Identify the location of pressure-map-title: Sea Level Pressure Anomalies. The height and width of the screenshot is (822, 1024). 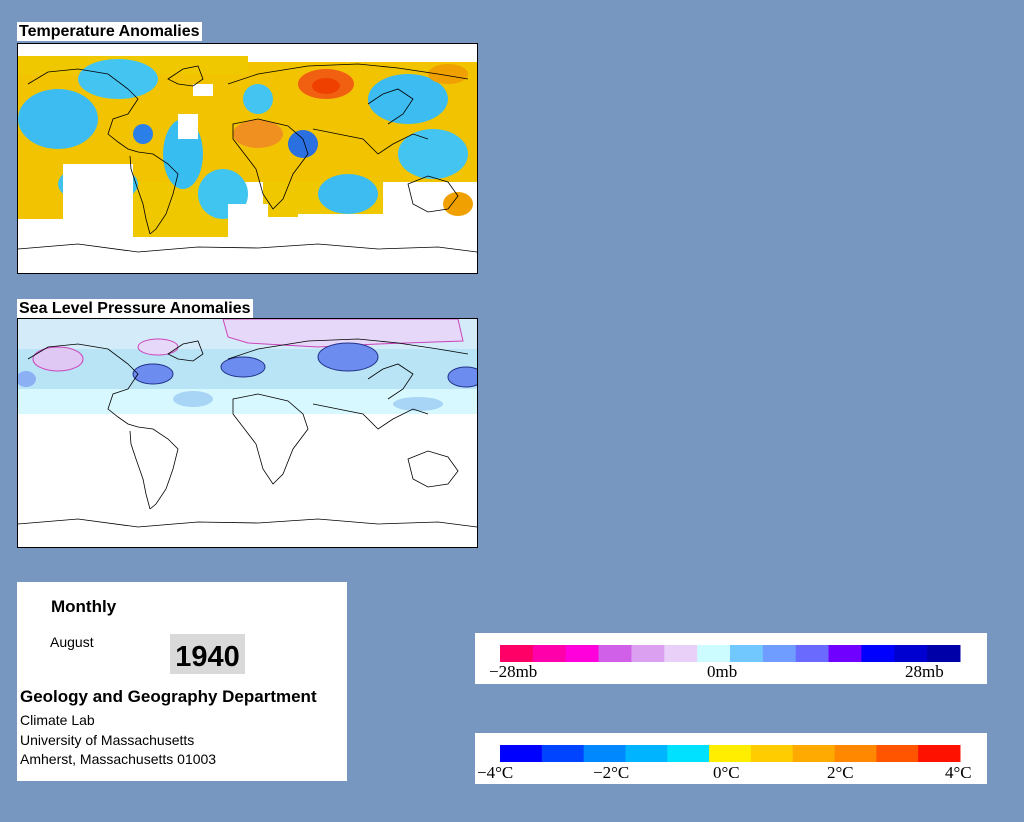
(135, 308).